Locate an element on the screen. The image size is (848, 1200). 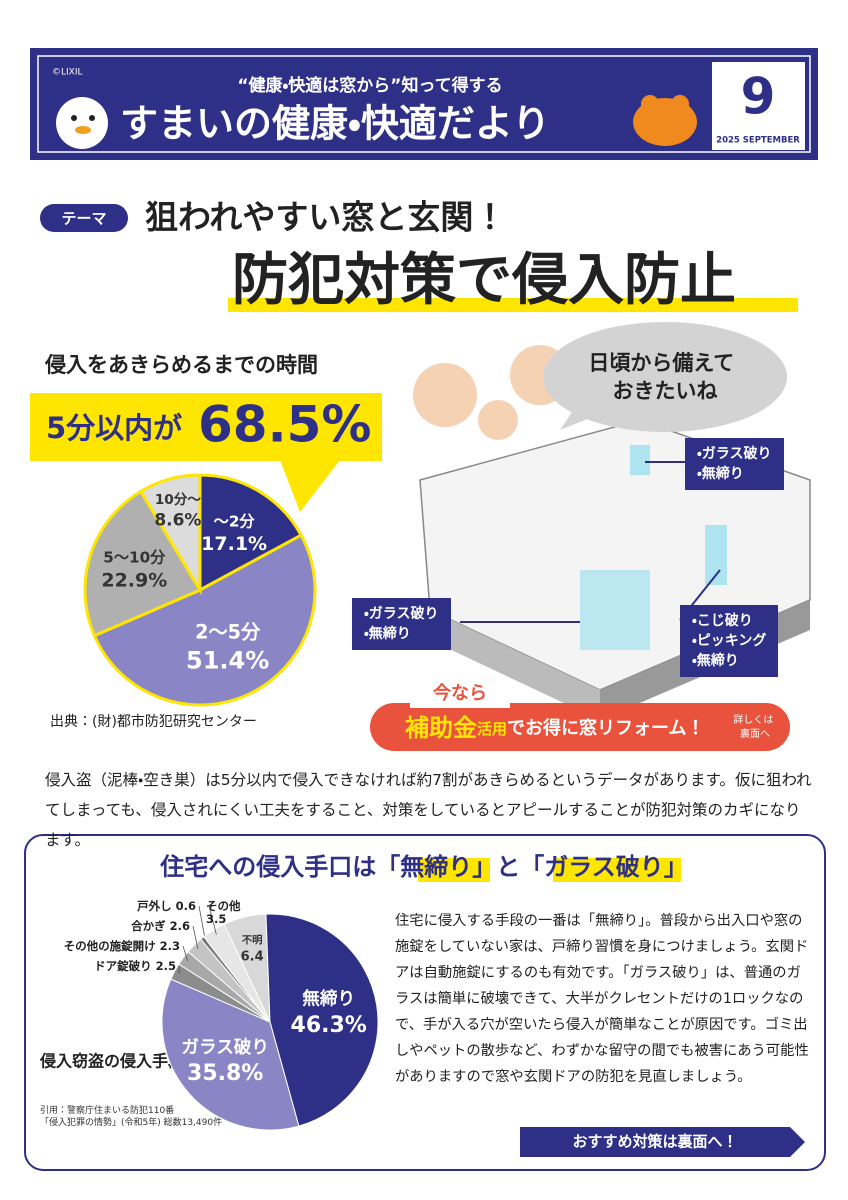
speech-bubble is located at coordinates (665, 377).